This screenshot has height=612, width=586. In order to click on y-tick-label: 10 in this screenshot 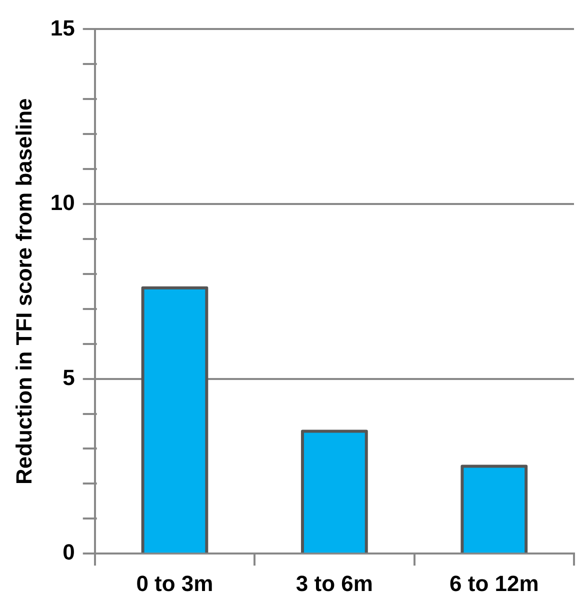, I will do `click(62, 203)`.